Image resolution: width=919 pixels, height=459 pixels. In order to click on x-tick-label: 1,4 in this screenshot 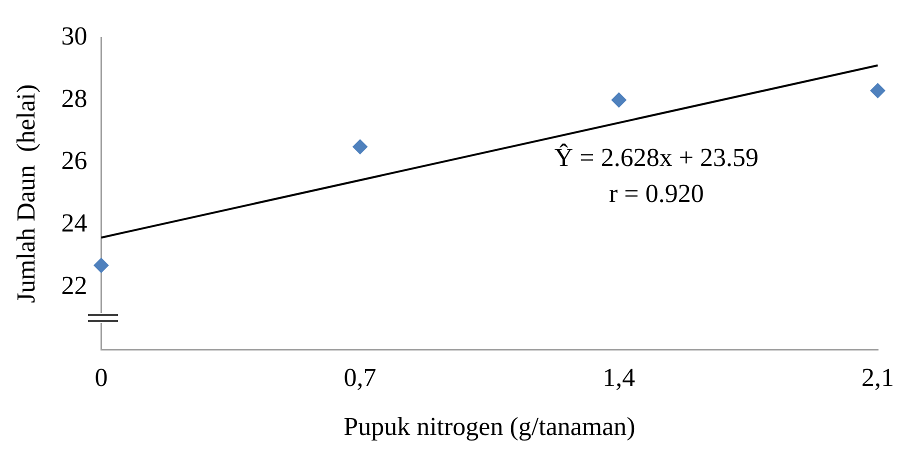, I will do `click(619, 377)`.